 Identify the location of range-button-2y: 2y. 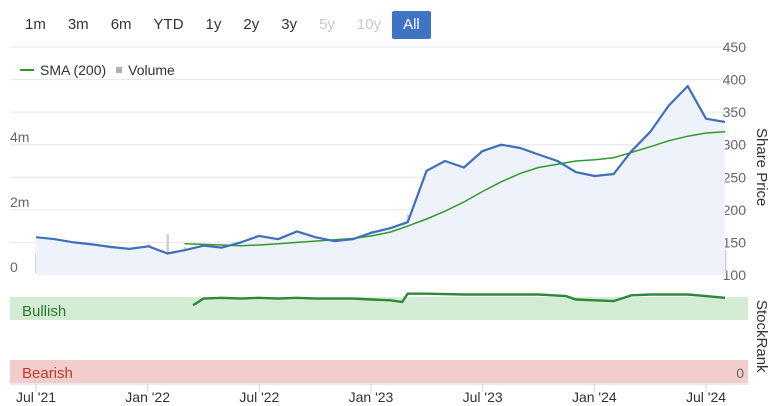
(251, 24).